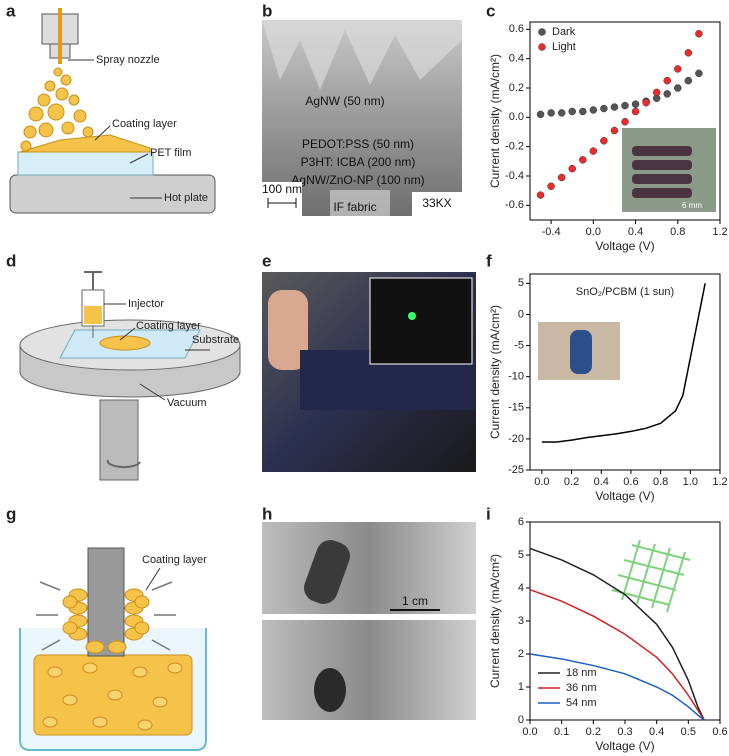  Describe the element at coordinates (516, 408) in the screenshot. I see `y-tick-label: -15` at that location.